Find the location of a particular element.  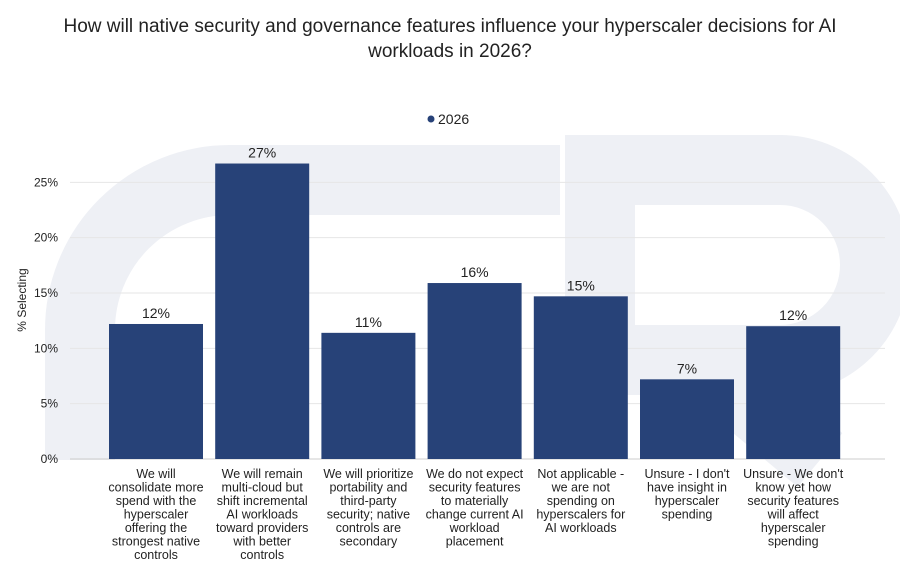

y-tick-label: 15% is located at coordinates (46, 293).